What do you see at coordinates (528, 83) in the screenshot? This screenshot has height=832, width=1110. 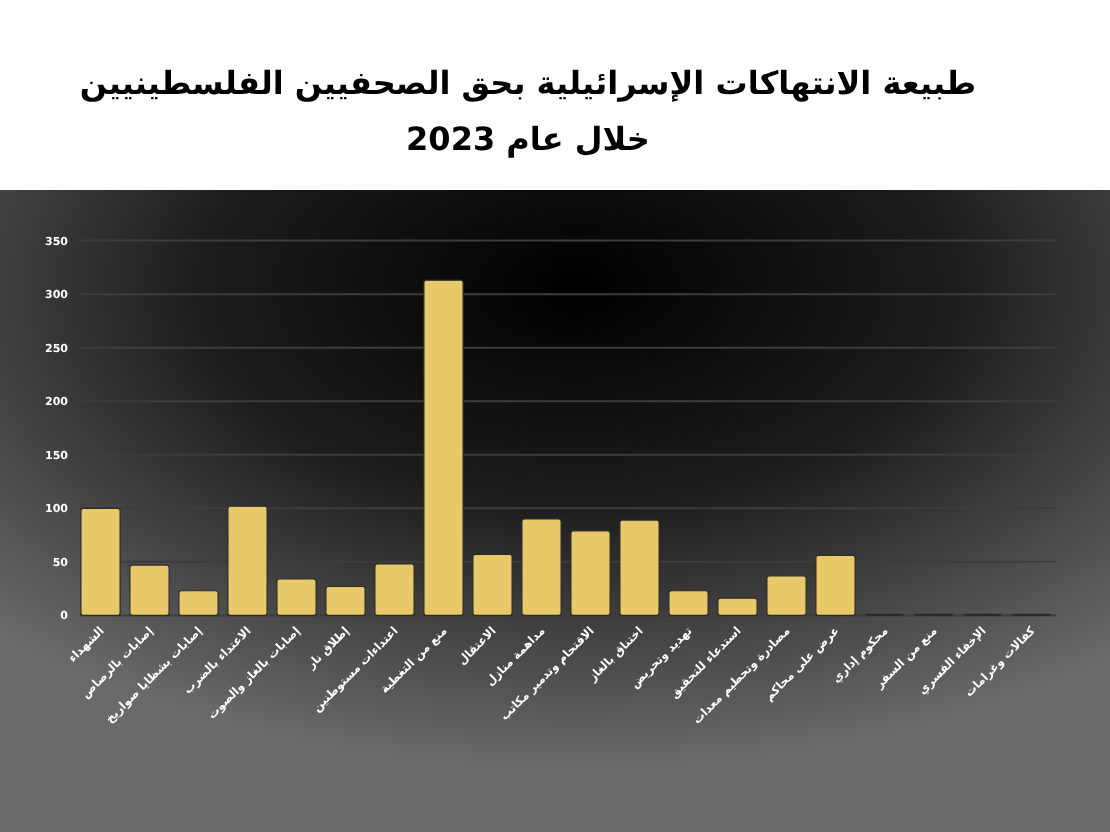 I see `title: طبيعة الانتهاكات الإسرائيلية بحق الصحفيين الفلسطينيين` at bounding box center [528, 83].